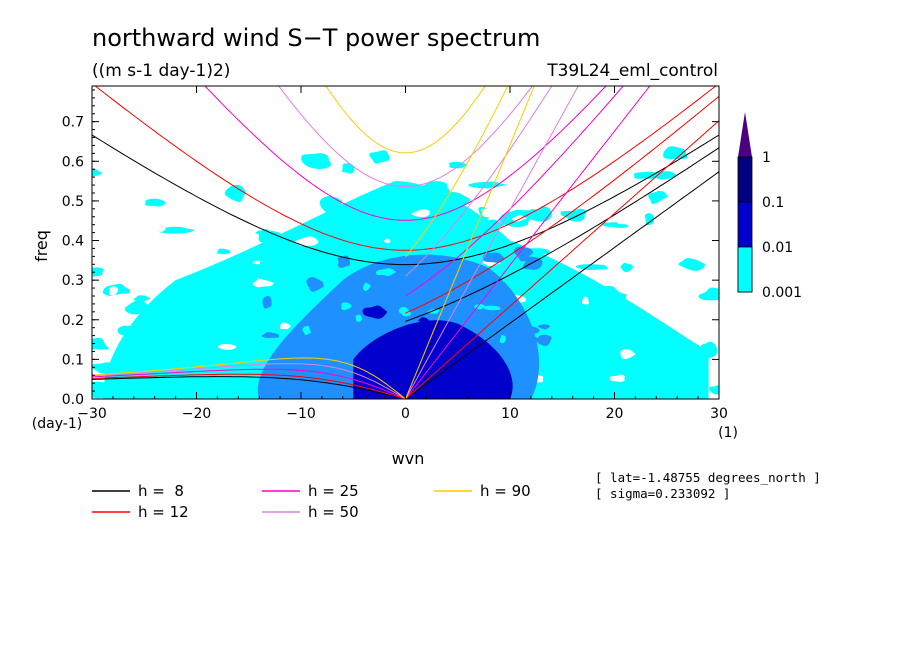 Image resolution: width=904 pixels, height=654 pixels. I want to click on colorbar-level-0.001, so click(745, 269).